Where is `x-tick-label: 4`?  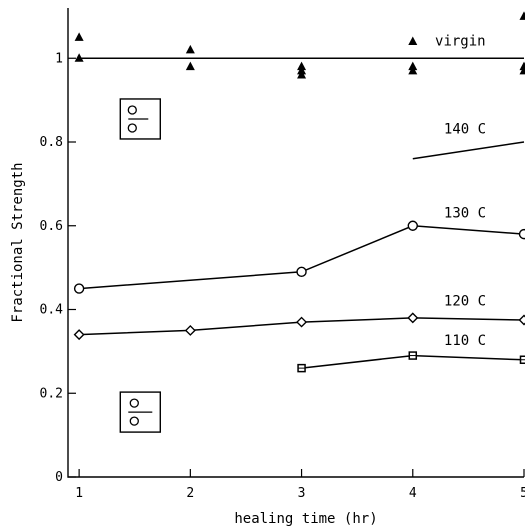 x-tick-label: 4 is located at coordinates (413, 493).